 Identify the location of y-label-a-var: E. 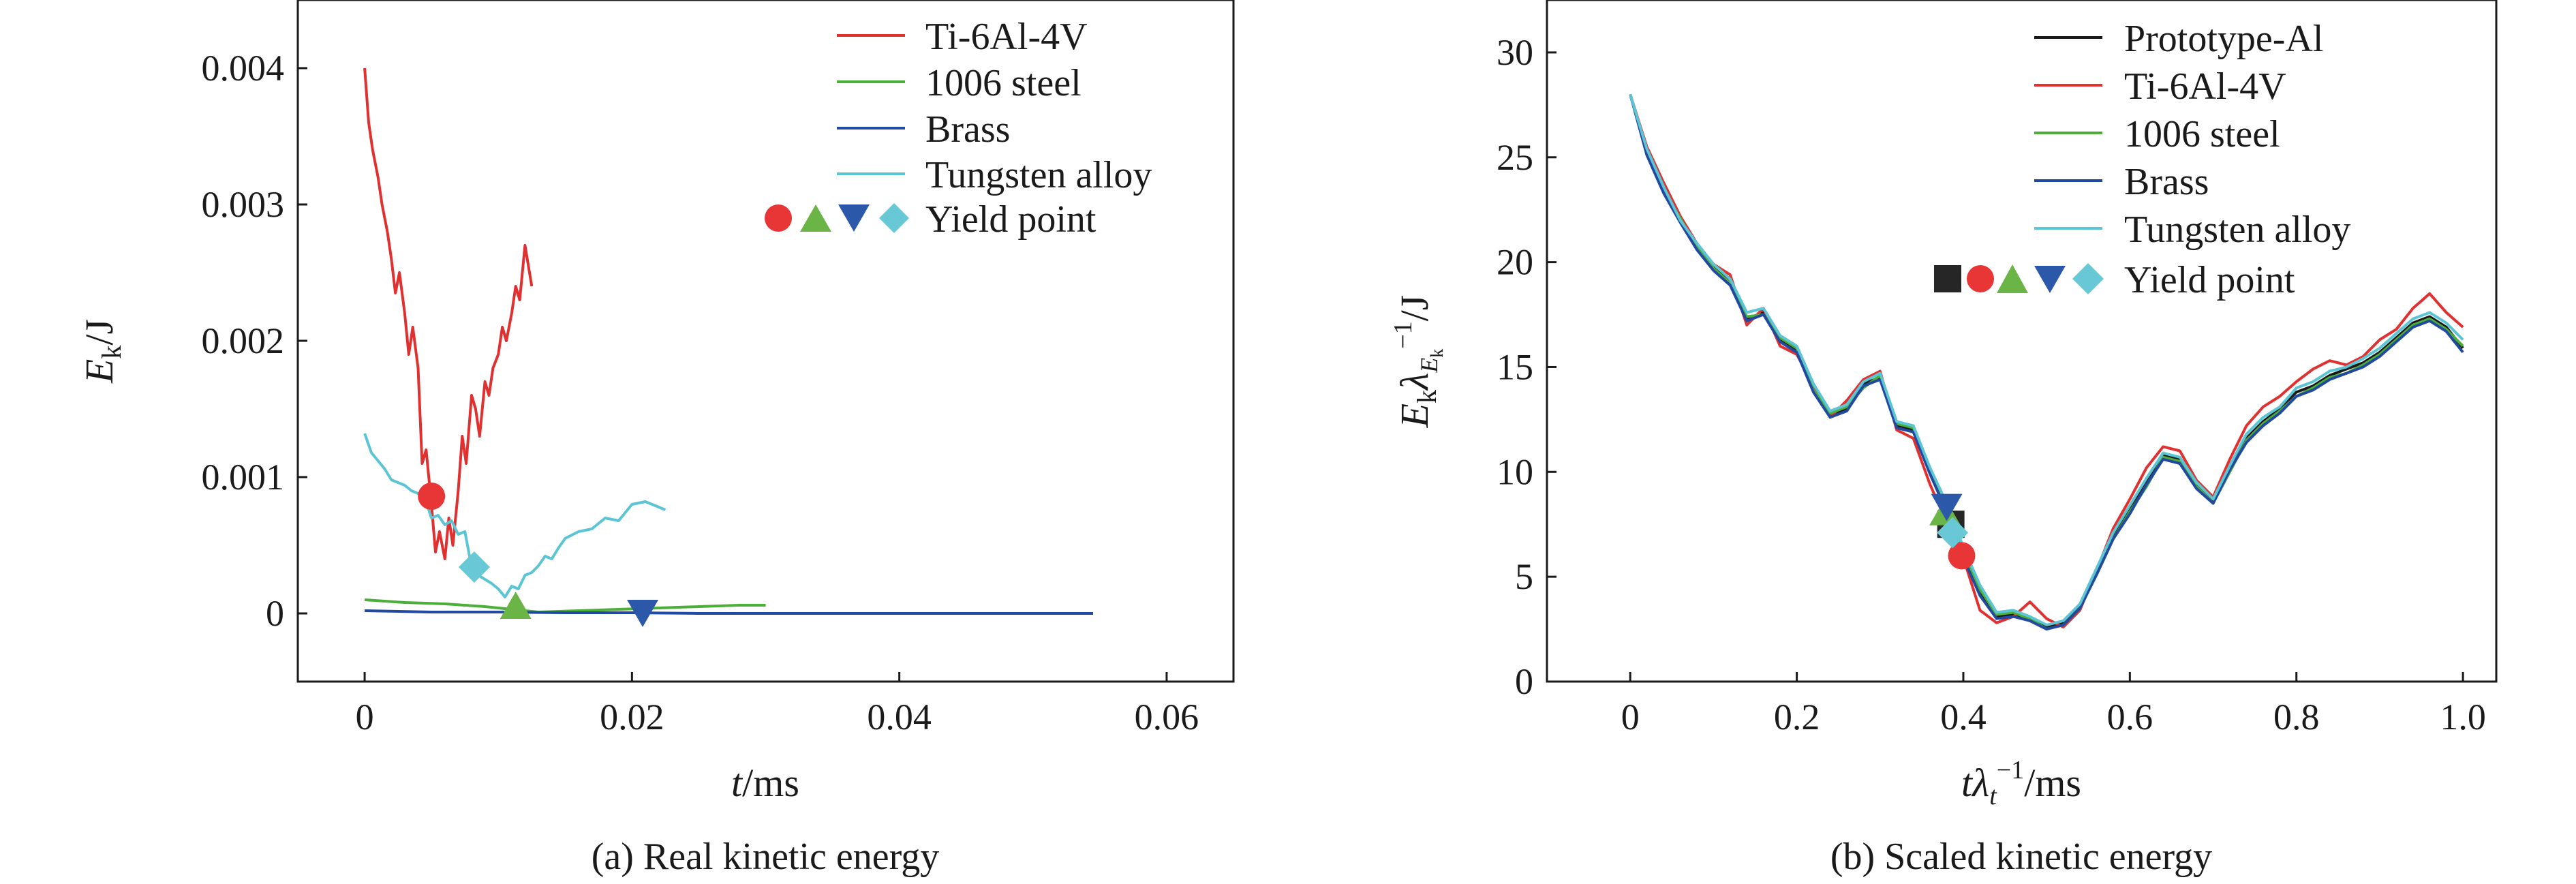
(99, 371).